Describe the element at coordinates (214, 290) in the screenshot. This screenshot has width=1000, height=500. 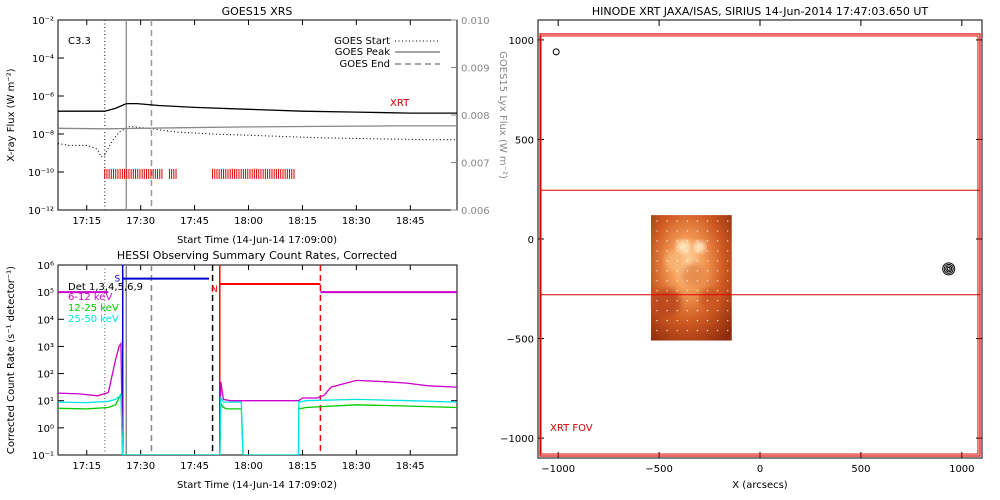
I see `hessi-flag-label: N` at that location.